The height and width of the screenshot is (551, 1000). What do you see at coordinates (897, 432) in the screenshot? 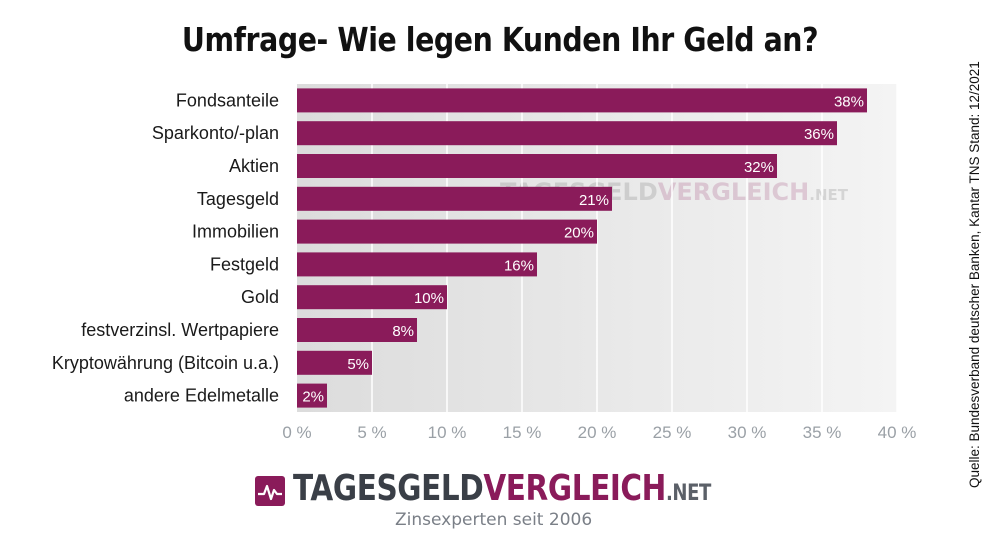
I see `x-tick-label: 40 %` at bounding box center [897, 432].